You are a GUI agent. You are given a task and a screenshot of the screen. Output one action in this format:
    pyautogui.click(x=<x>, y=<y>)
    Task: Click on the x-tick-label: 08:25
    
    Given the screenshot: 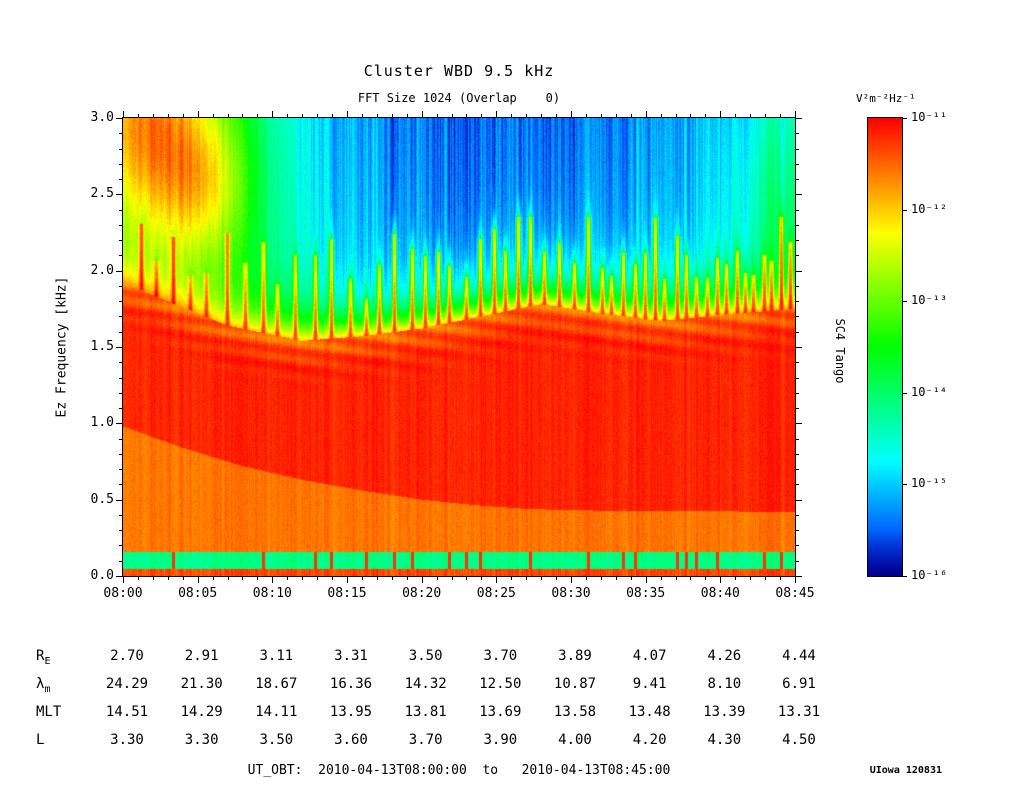 What is the action you would take?
    pyautogui.click(x=496, y=593)
    